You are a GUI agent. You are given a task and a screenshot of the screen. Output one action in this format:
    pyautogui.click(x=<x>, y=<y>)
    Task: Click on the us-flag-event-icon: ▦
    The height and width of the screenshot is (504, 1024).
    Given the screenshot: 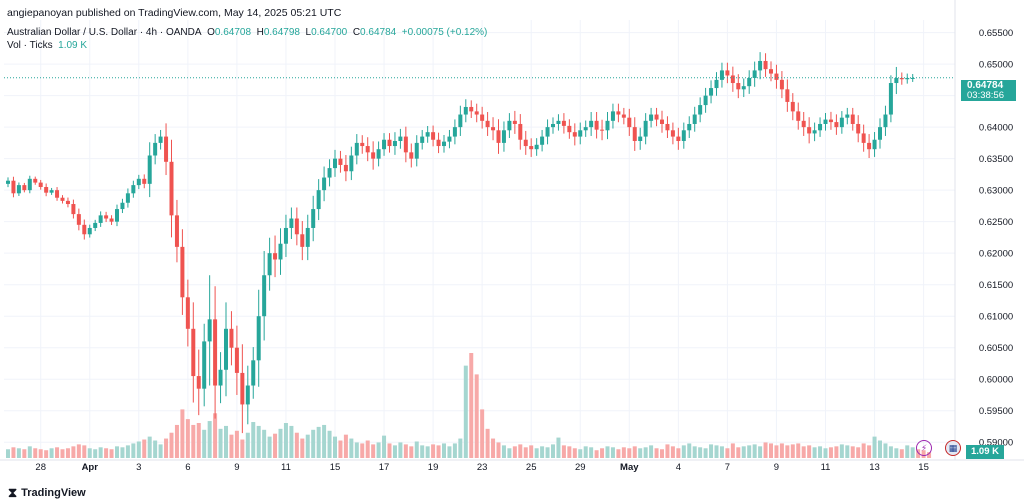 What is the action you would take?
    pyautogui.click(x=953, y=448)
    